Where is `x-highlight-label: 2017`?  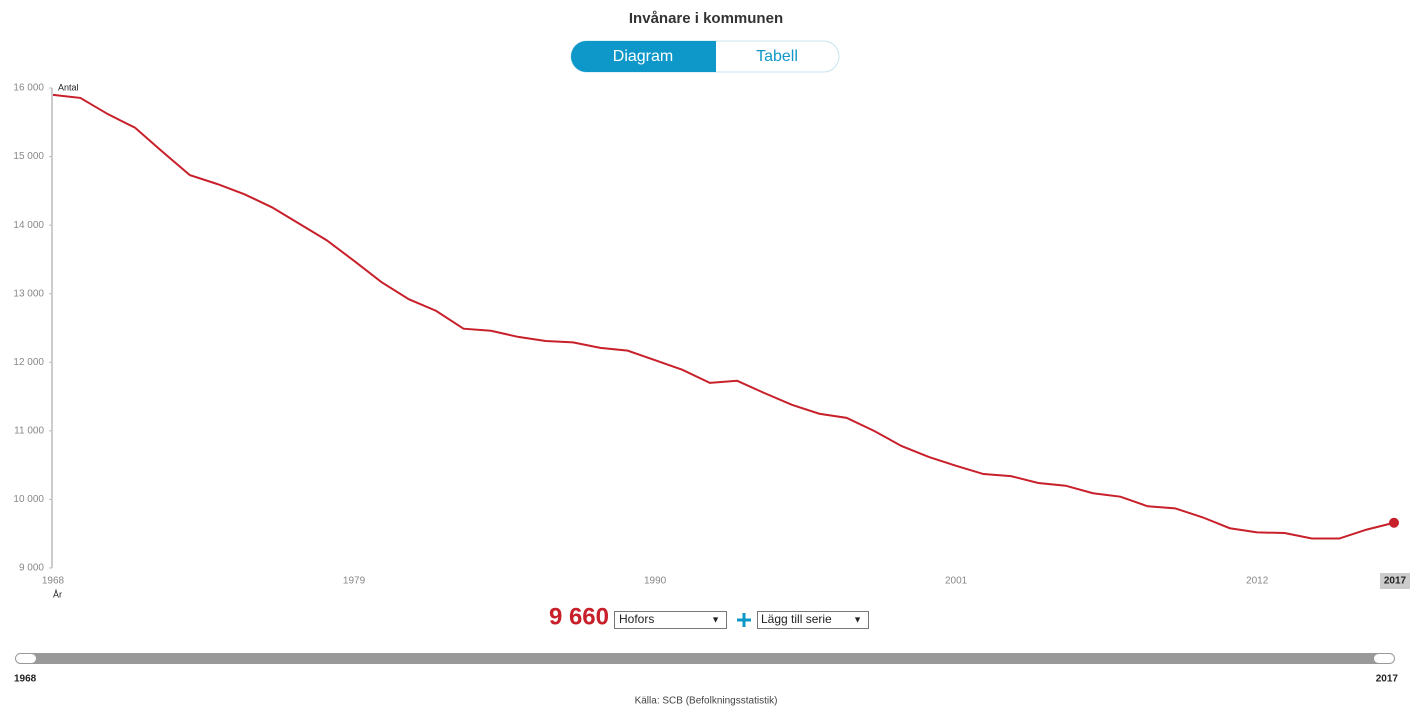 x-highlight-label: 2017 is located at coordinates (1395, 581).